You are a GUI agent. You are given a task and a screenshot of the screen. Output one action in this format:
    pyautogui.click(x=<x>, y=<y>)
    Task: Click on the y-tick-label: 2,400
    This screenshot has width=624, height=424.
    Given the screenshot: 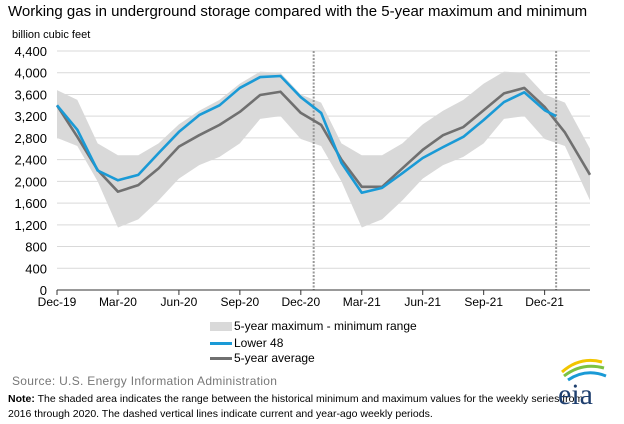 What is the action you would take?
    pyautogui.click(x=30, y=160)
    